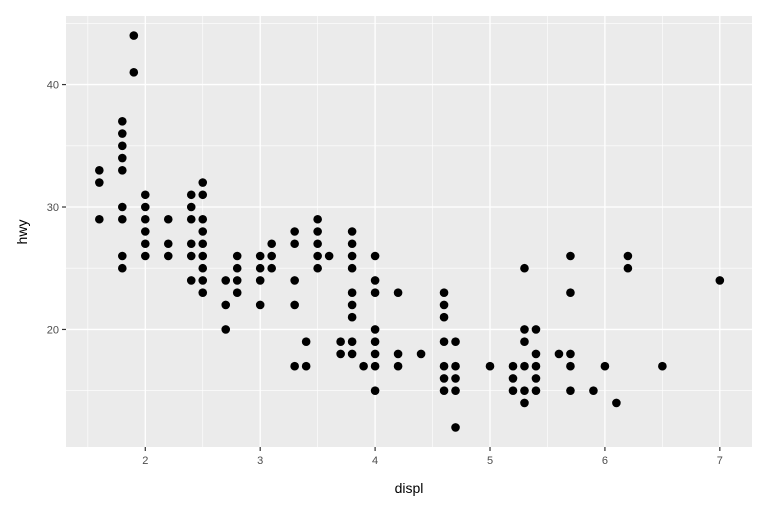 The width and height of the screenshot is (768, 517). Describe the element at coordinates (53, 208) in the screenshot. I see `y-tick-label: 30` at that location.